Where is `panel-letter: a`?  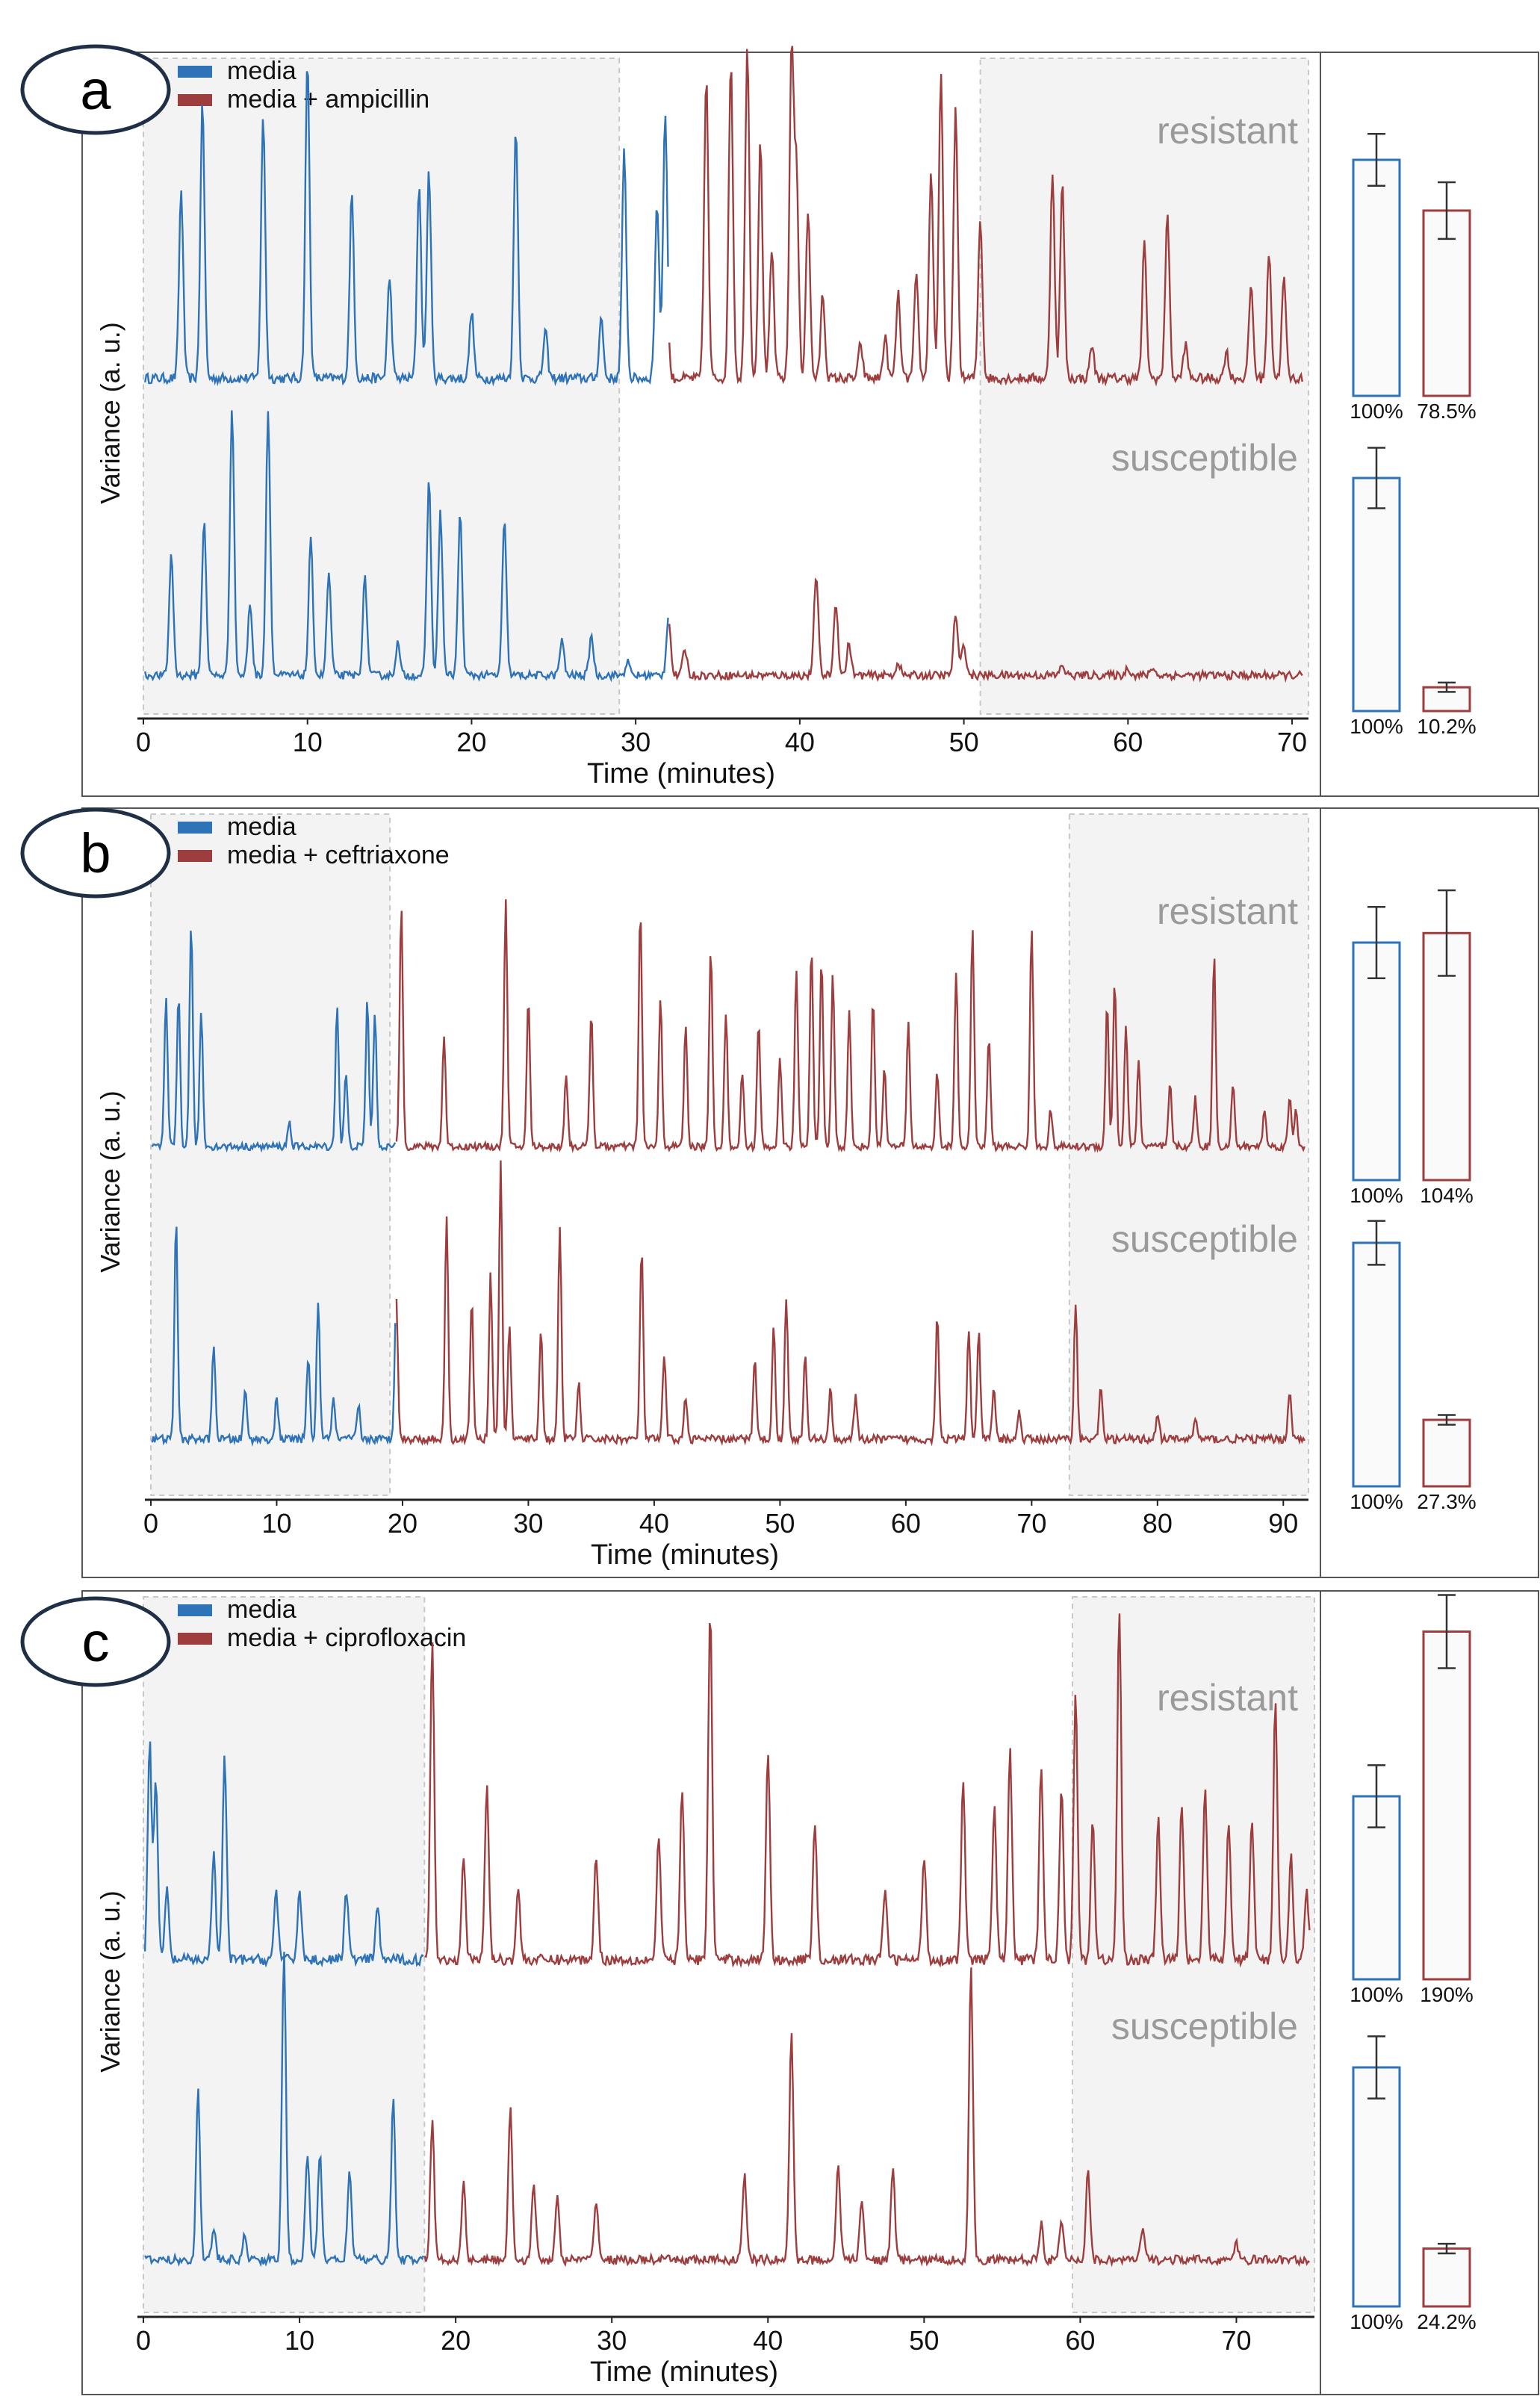
panel-letter: a is located at coordinates (95, 90).